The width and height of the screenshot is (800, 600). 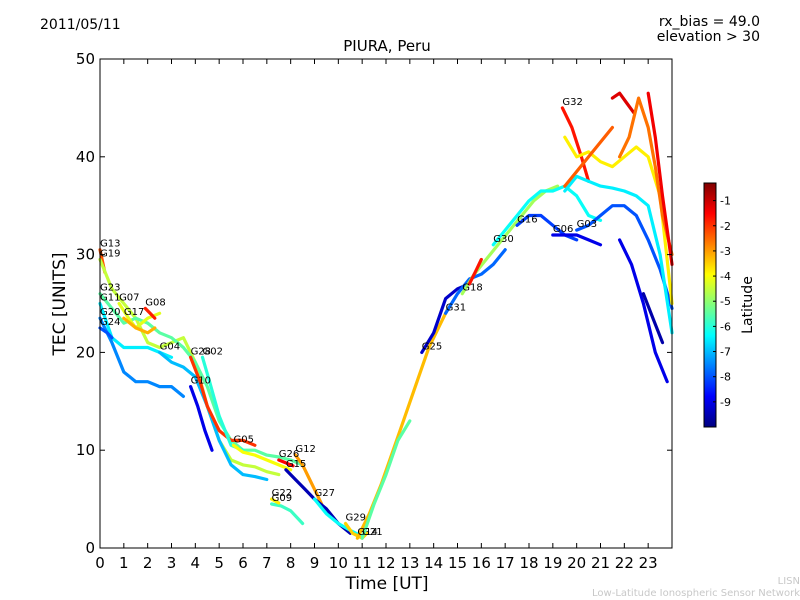 I want to click on y-tick-label: 0, so click(x=90, y=548).